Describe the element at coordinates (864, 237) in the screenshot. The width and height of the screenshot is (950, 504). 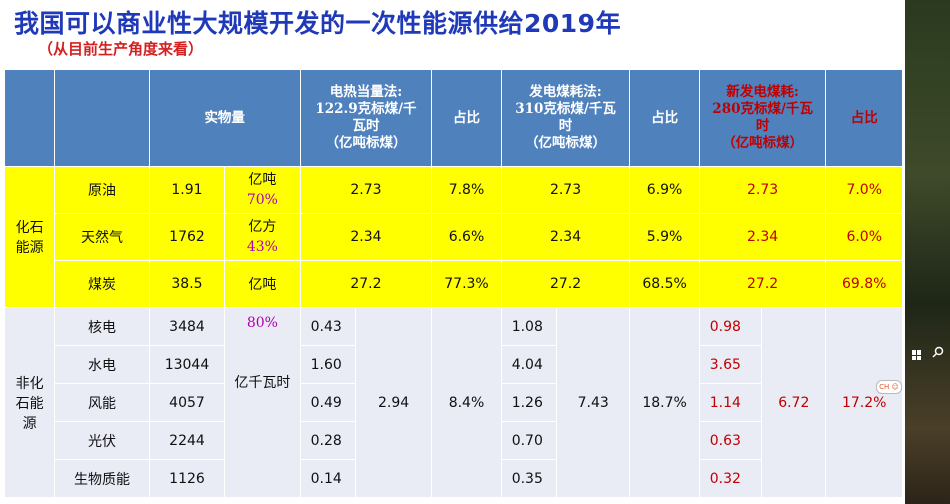
I see `share-3-cell: 6.0%` at that location.